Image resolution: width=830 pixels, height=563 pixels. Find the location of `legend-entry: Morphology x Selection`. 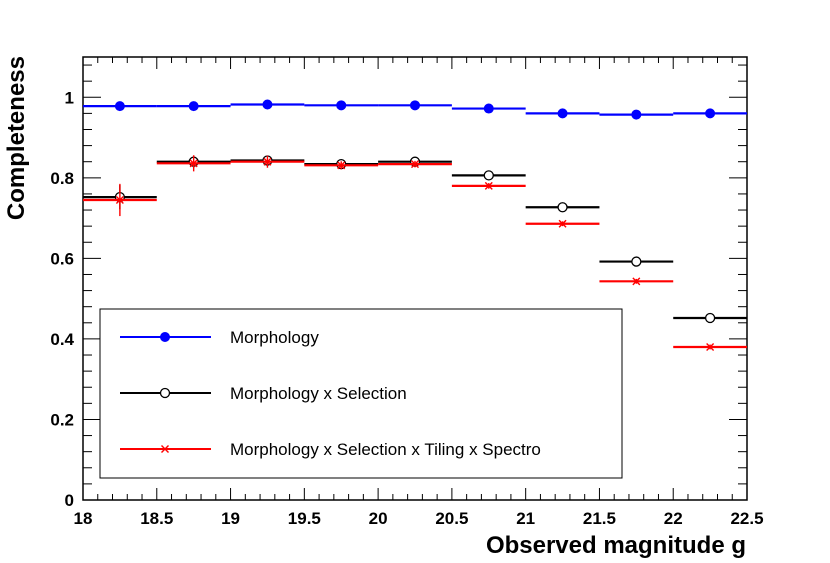

legend-entry: Morphology x Selection is located at coordinates (263, 393).